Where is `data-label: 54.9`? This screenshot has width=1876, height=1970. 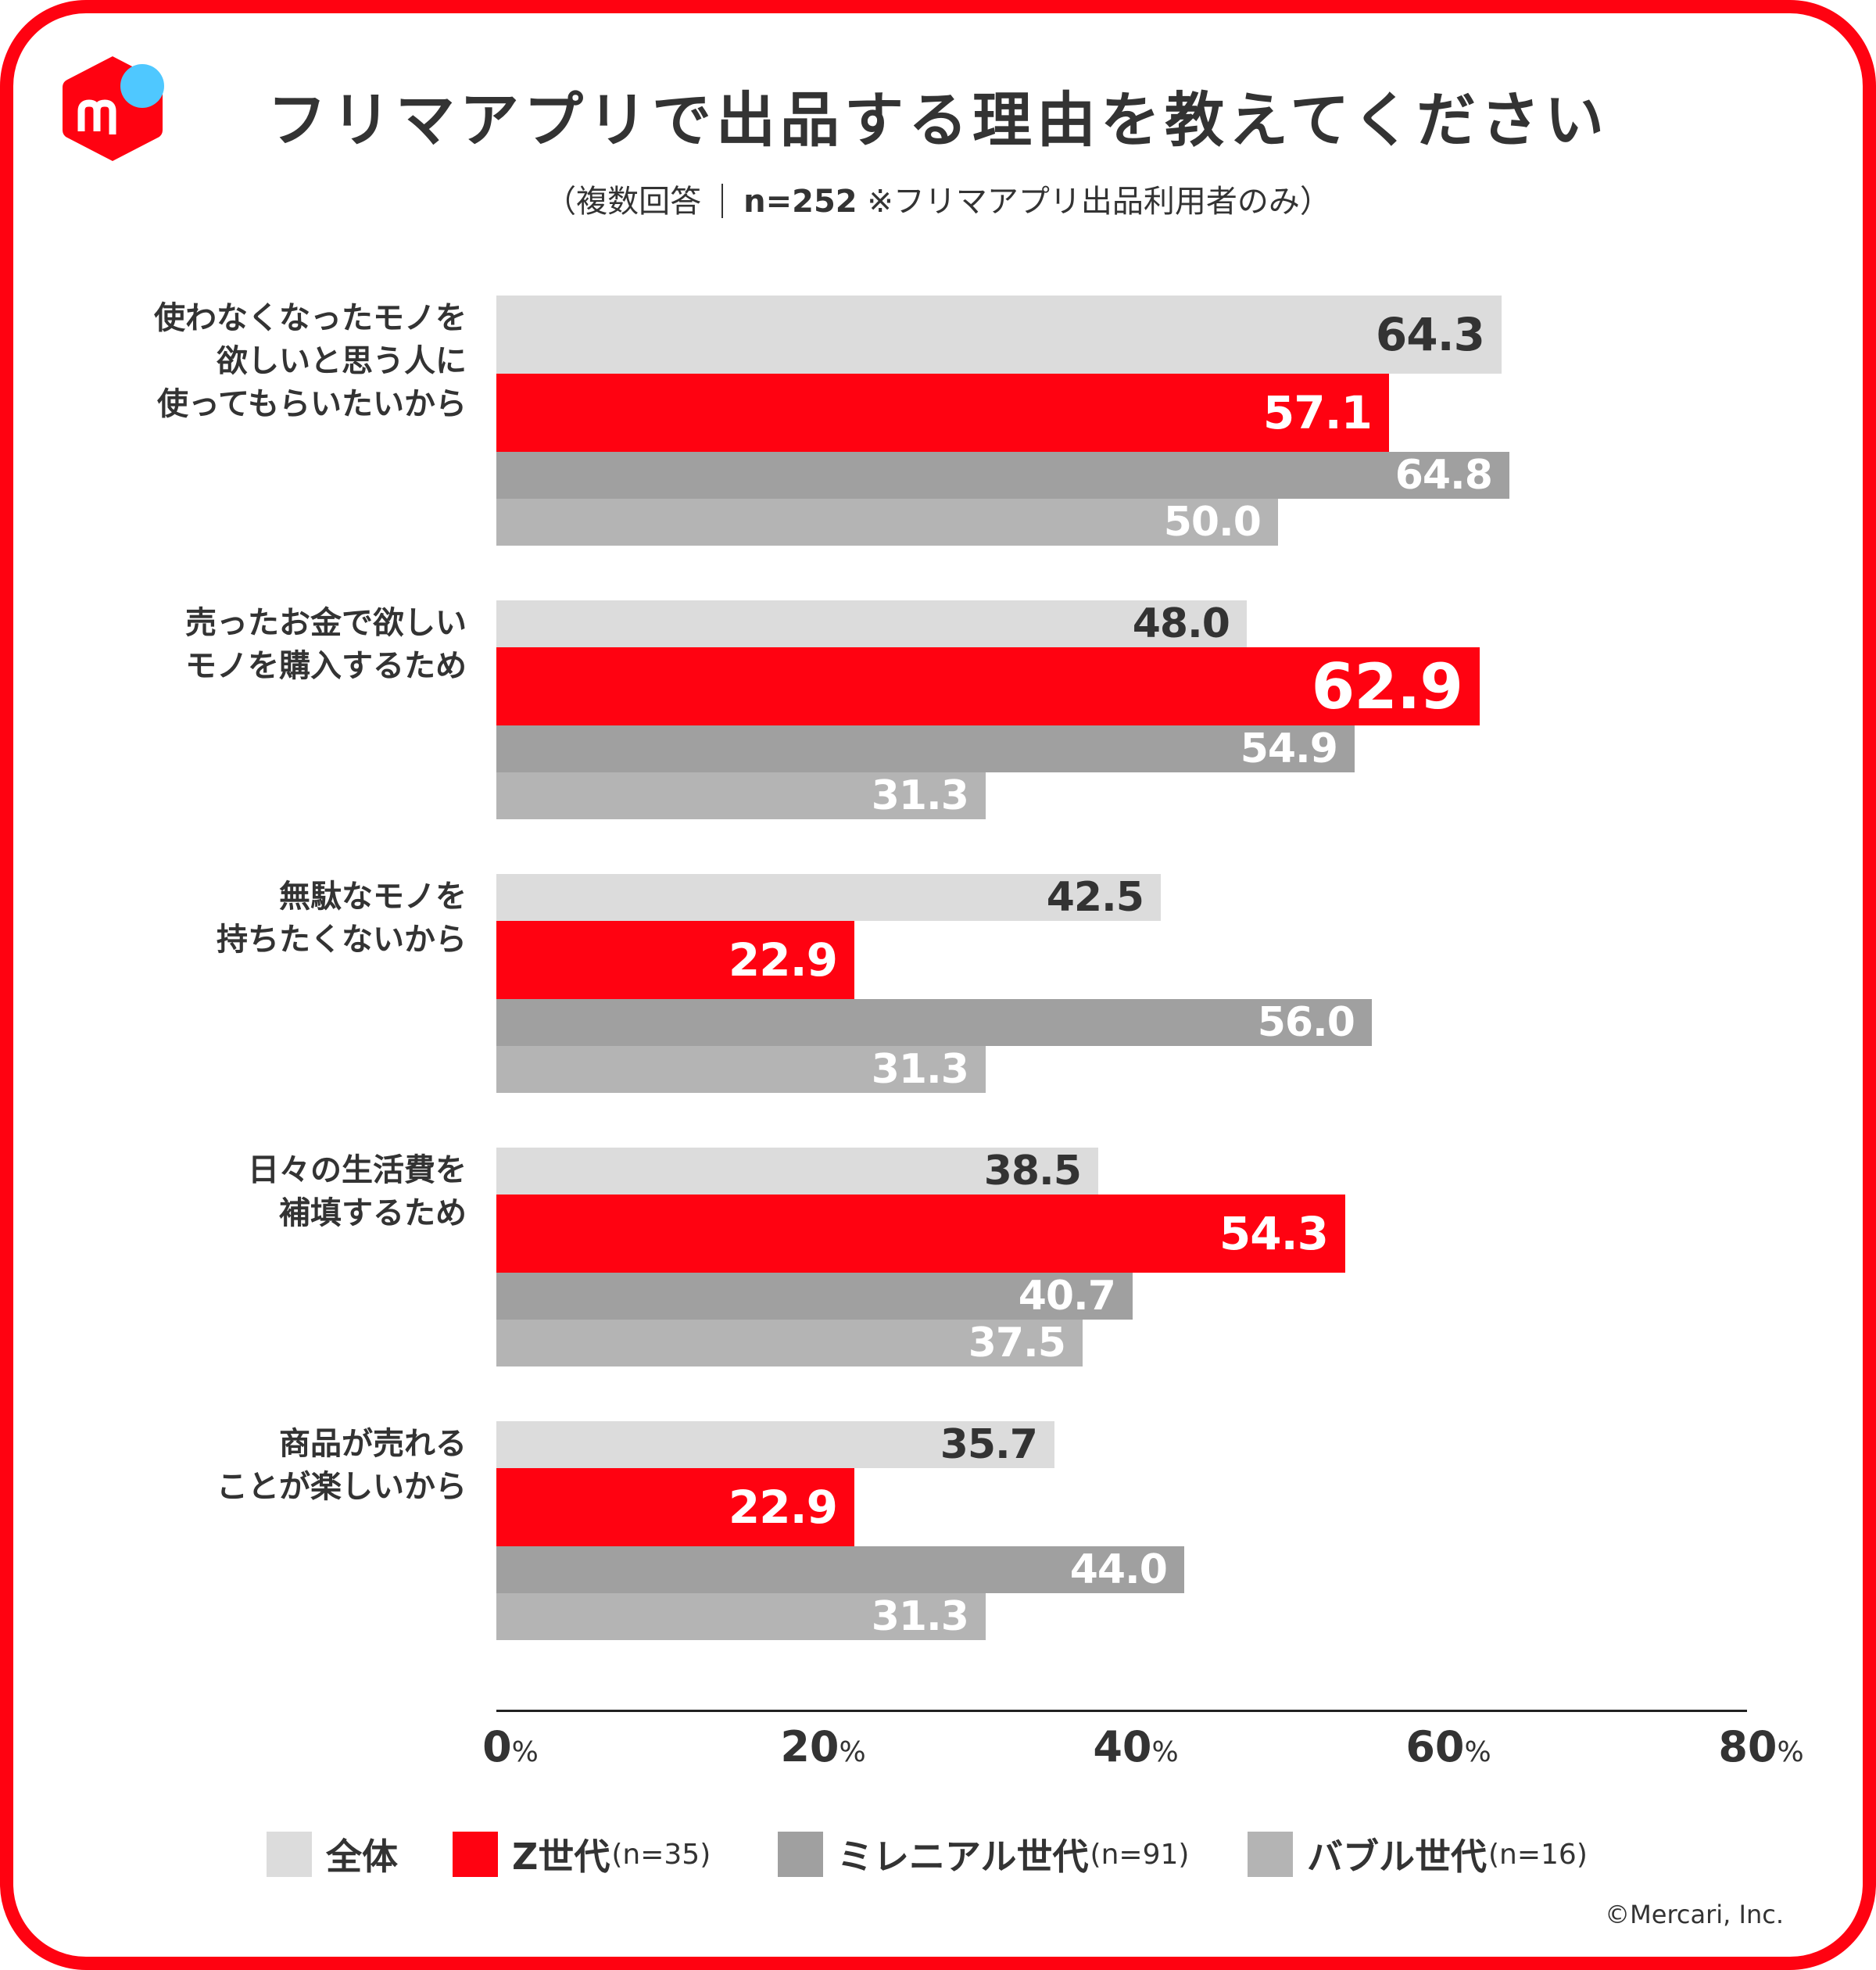
data-label: 54.9 is located at coordinates (1289, 748).